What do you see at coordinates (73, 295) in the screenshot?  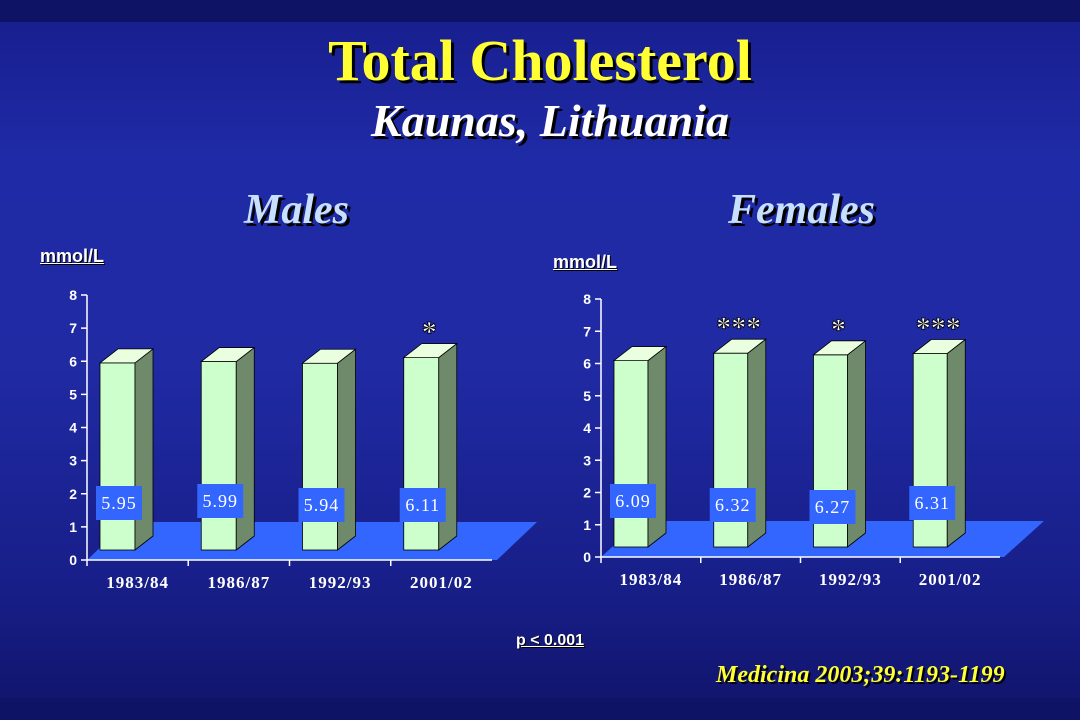 I see `males-y-tick-label: 8` at bounding box center [73, 295].